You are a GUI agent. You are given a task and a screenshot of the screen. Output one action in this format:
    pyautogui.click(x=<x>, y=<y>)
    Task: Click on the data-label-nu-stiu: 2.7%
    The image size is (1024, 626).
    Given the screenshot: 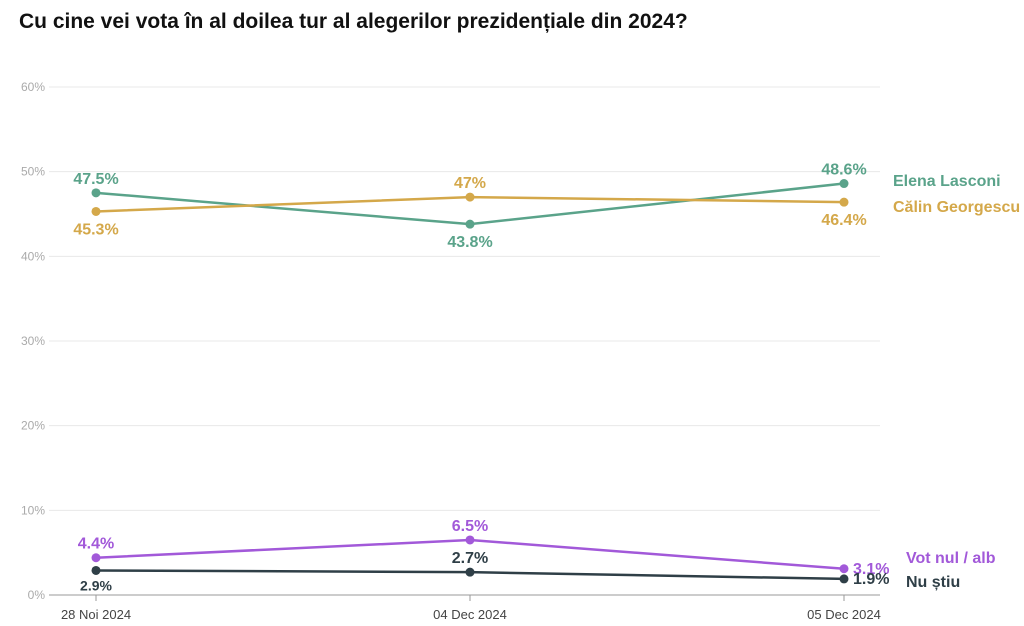 What is the action you would take?
    pyautogui.click(x=470, y=558)
    